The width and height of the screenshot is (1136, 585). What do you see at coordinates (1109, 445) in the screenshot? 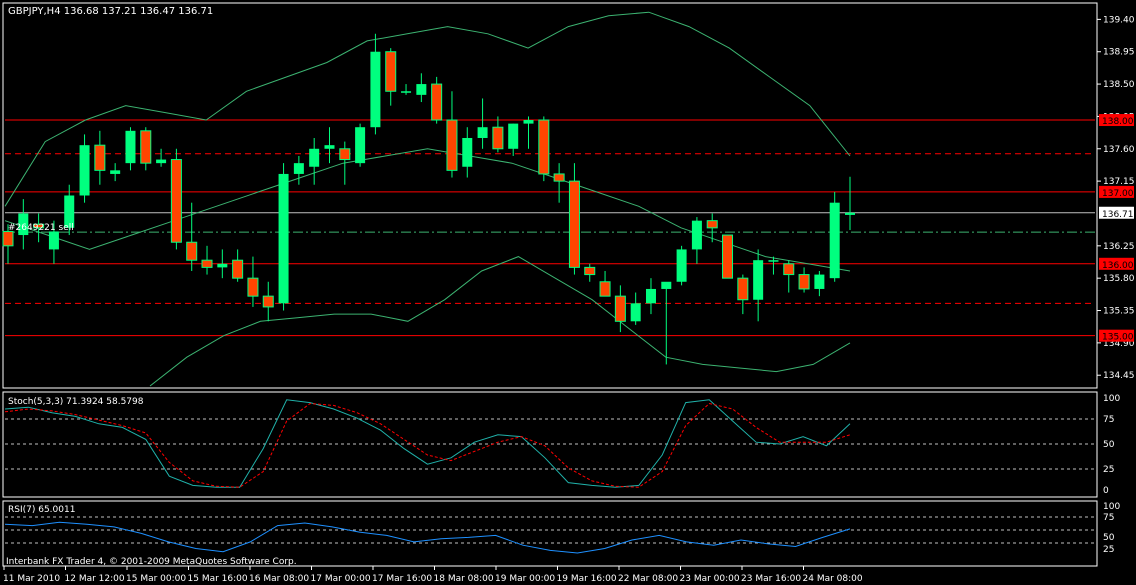
I see `stoch-tick-label: 50` at bounding box center [1109, 445].